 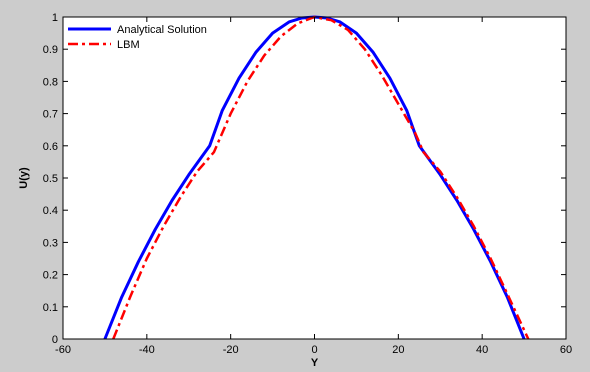 I want to click on y-tick-label: 0.2, so click(x=50, y=276).